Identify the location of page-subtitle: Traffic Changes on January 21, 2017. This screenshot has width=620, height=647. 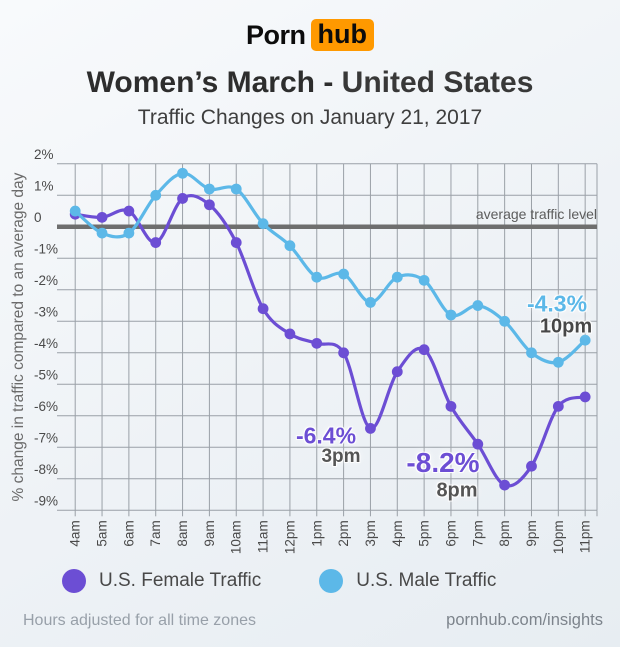
(310, 117).